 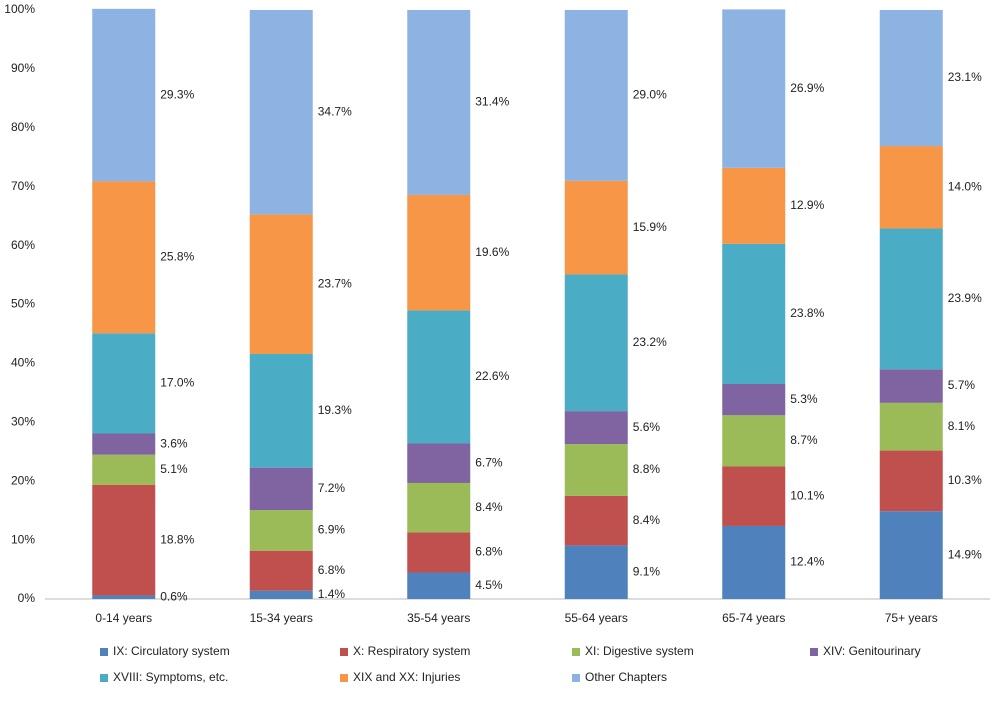 What do you see at coordinates (872, 651) in the screenshot?
I see `legend-label: XIV: Genitourinary` at bounding box center [872, 651].